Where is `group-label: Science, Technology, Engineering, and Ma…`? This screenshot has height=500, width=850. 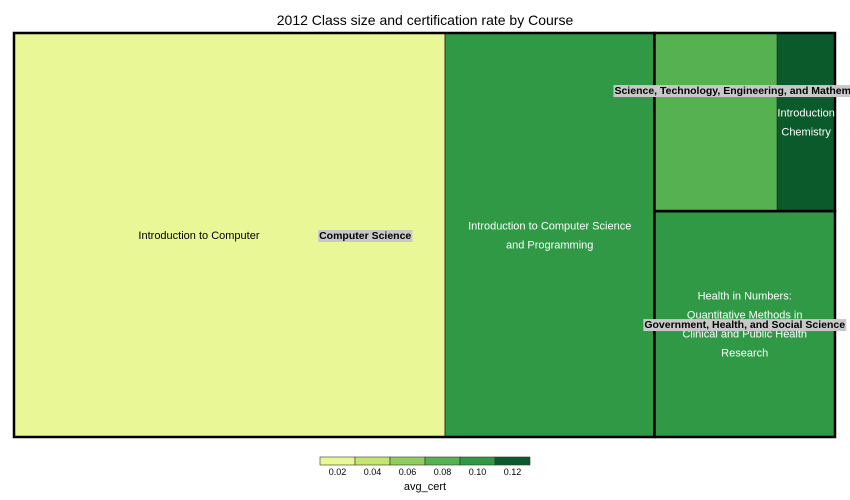
group-label: Science, Technology, Engineering, and Ma… is located at coordinates (732, 91).